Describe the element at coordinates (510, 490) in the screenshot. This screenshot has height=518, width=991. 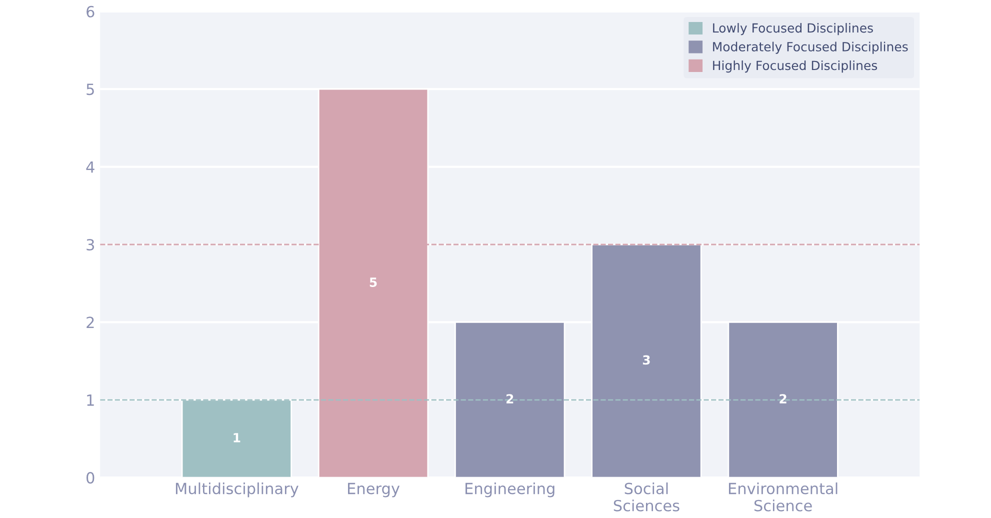
I see `x-tick-label: Engineering` at that location.